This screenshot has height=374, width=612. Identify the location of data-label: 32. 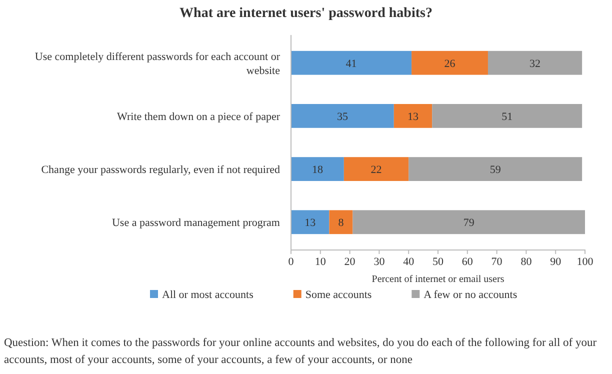
(535, 64).